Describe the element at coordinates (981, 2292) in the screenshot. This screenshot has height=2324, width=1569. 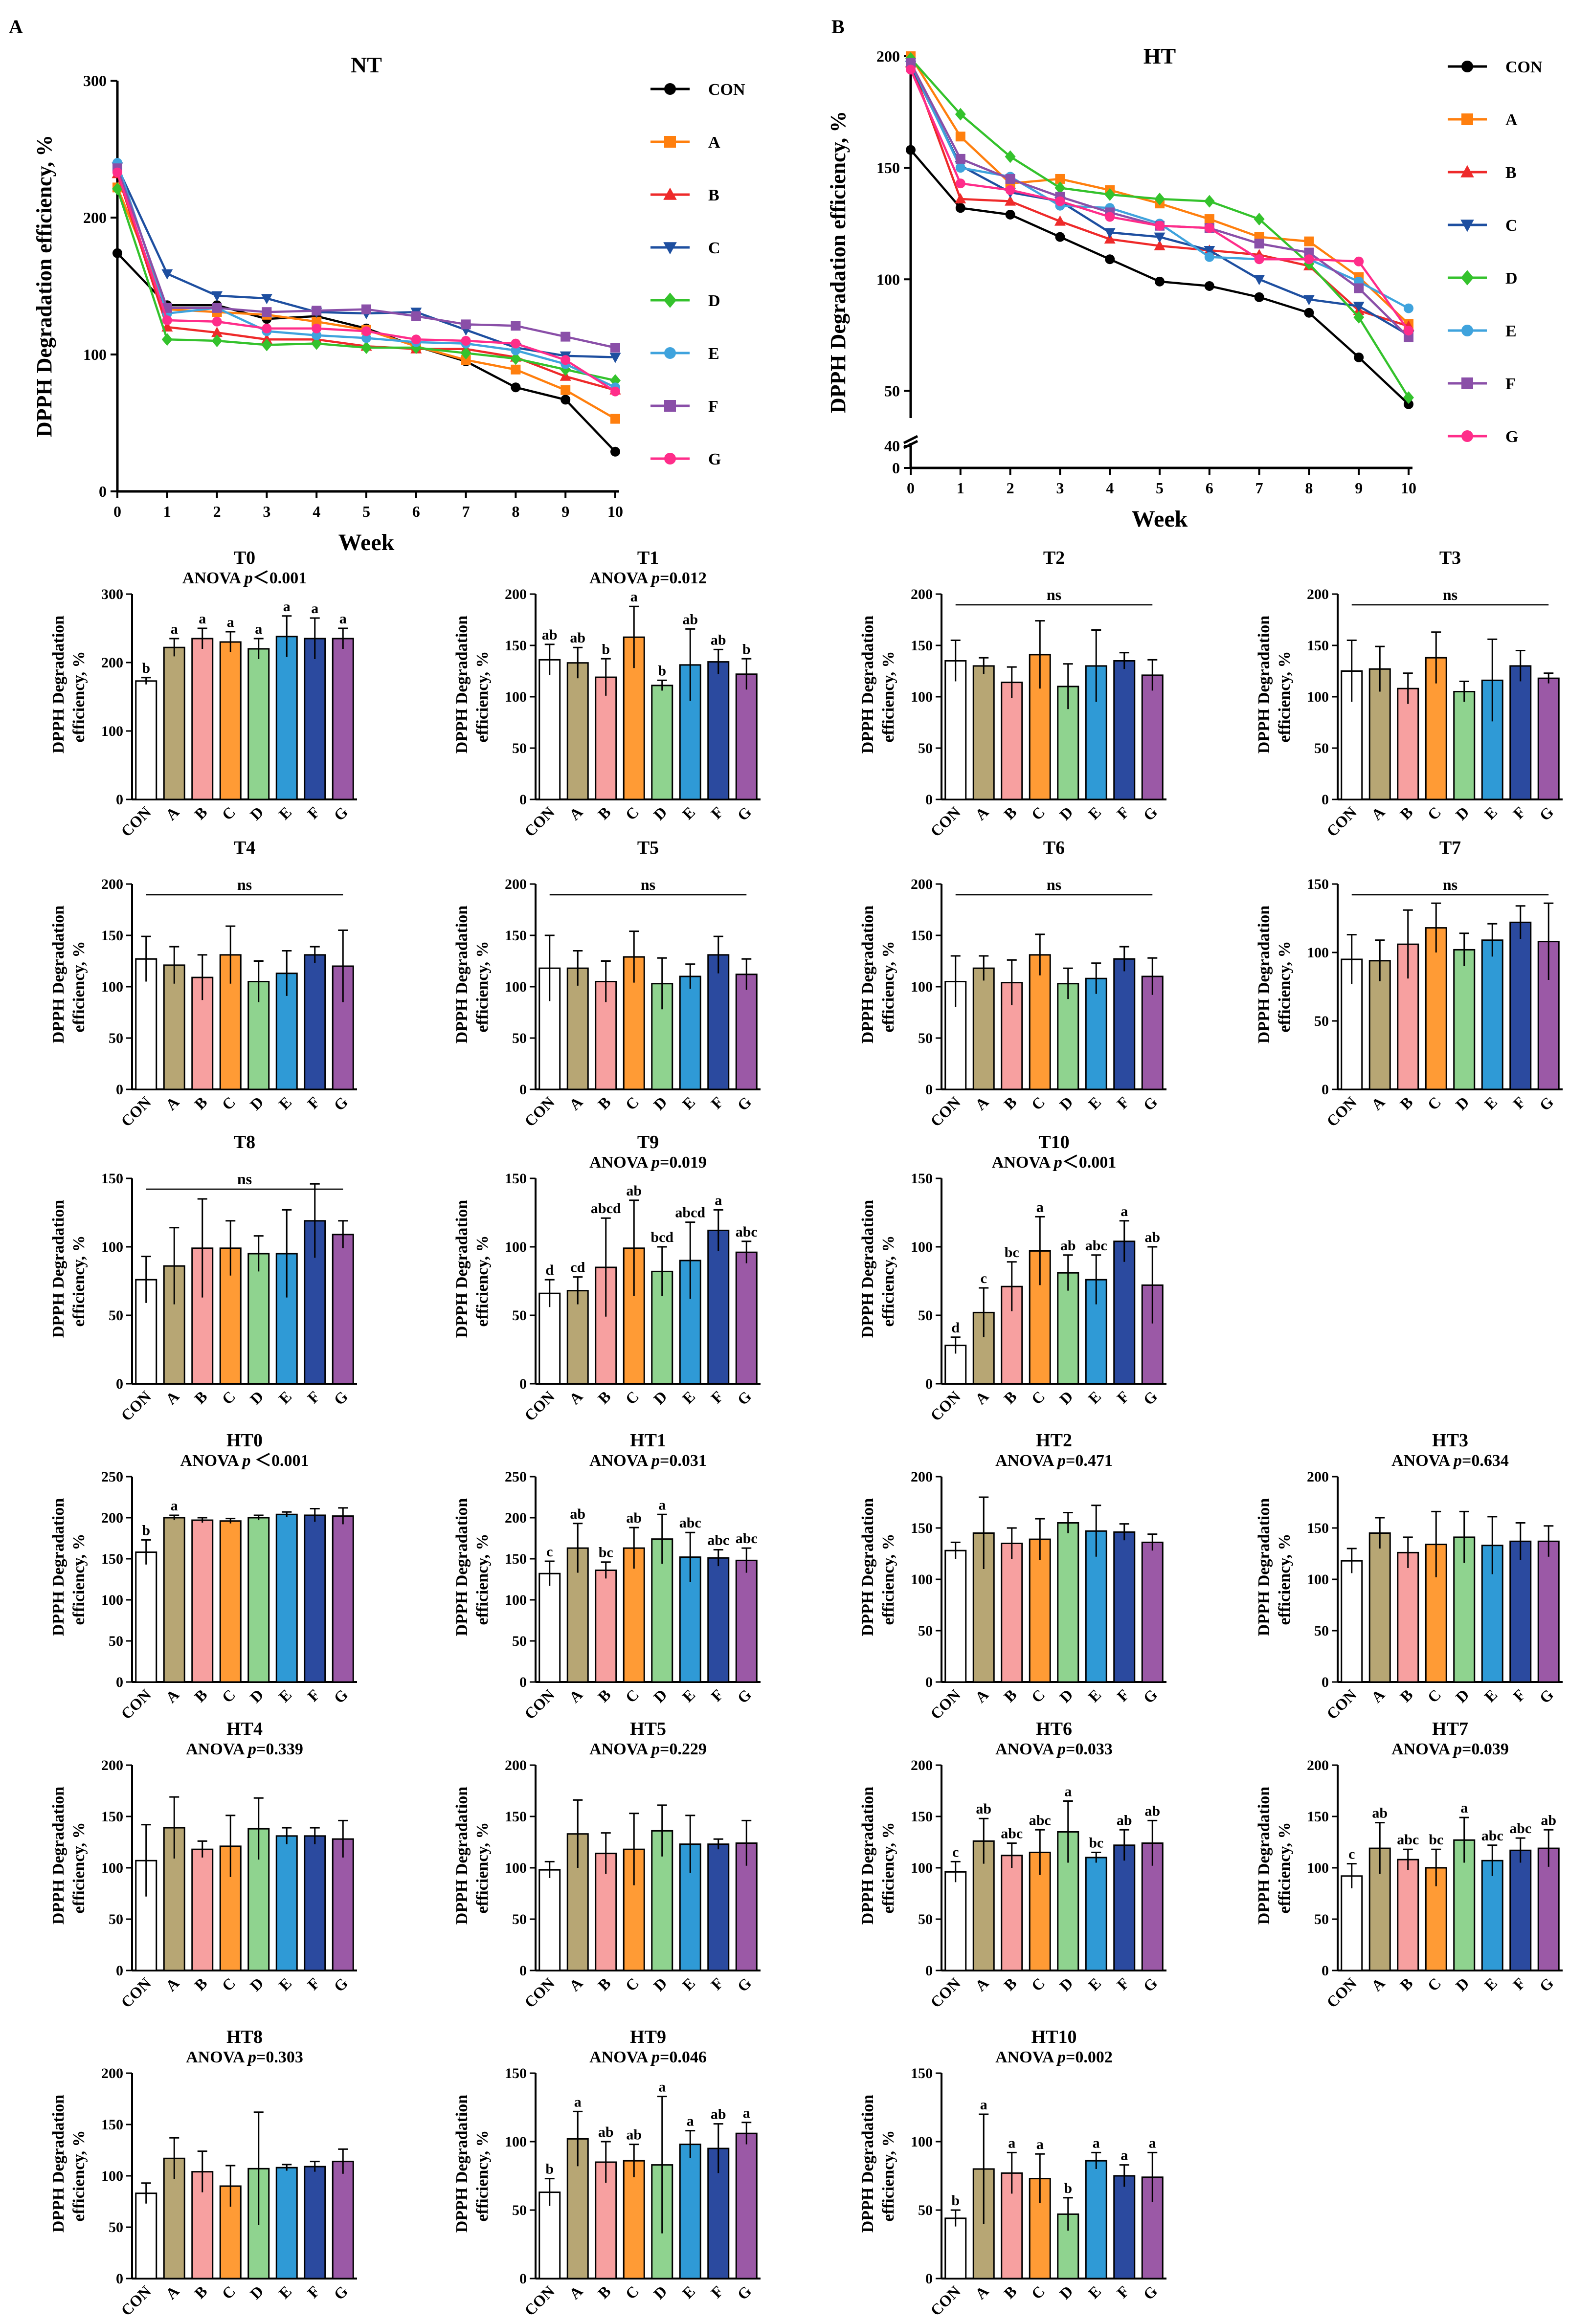
I see `bar-chart-ht10-xtick-label-A: A` at that location.